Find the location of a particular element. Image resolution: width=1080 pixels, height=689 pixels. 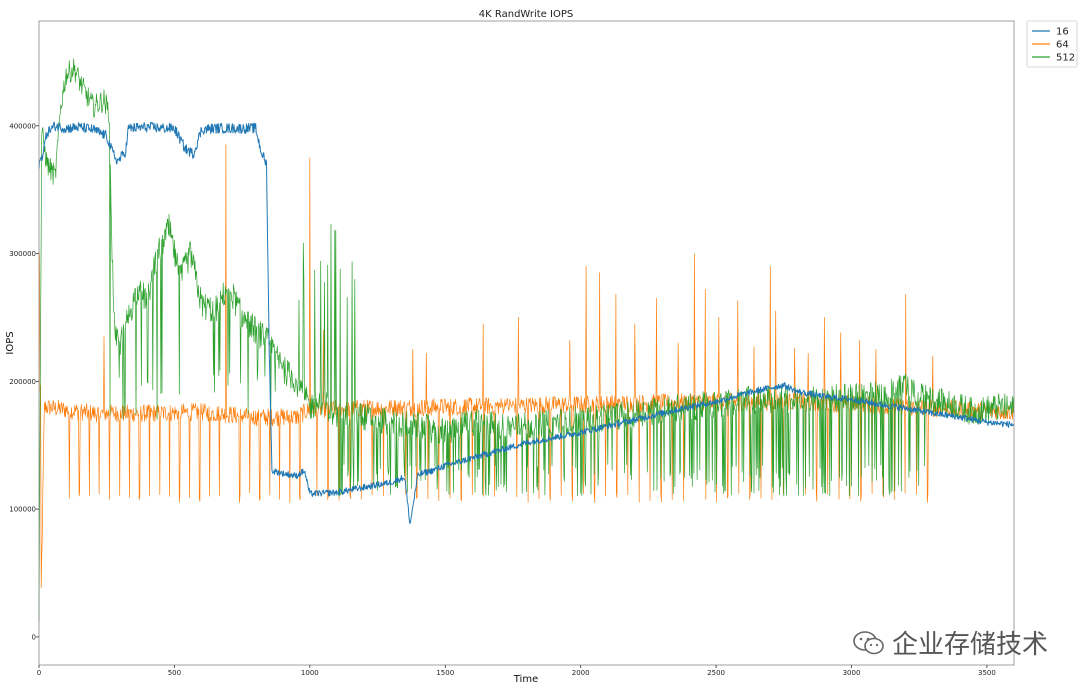

legend-box is located at coordinates (1052, 44).